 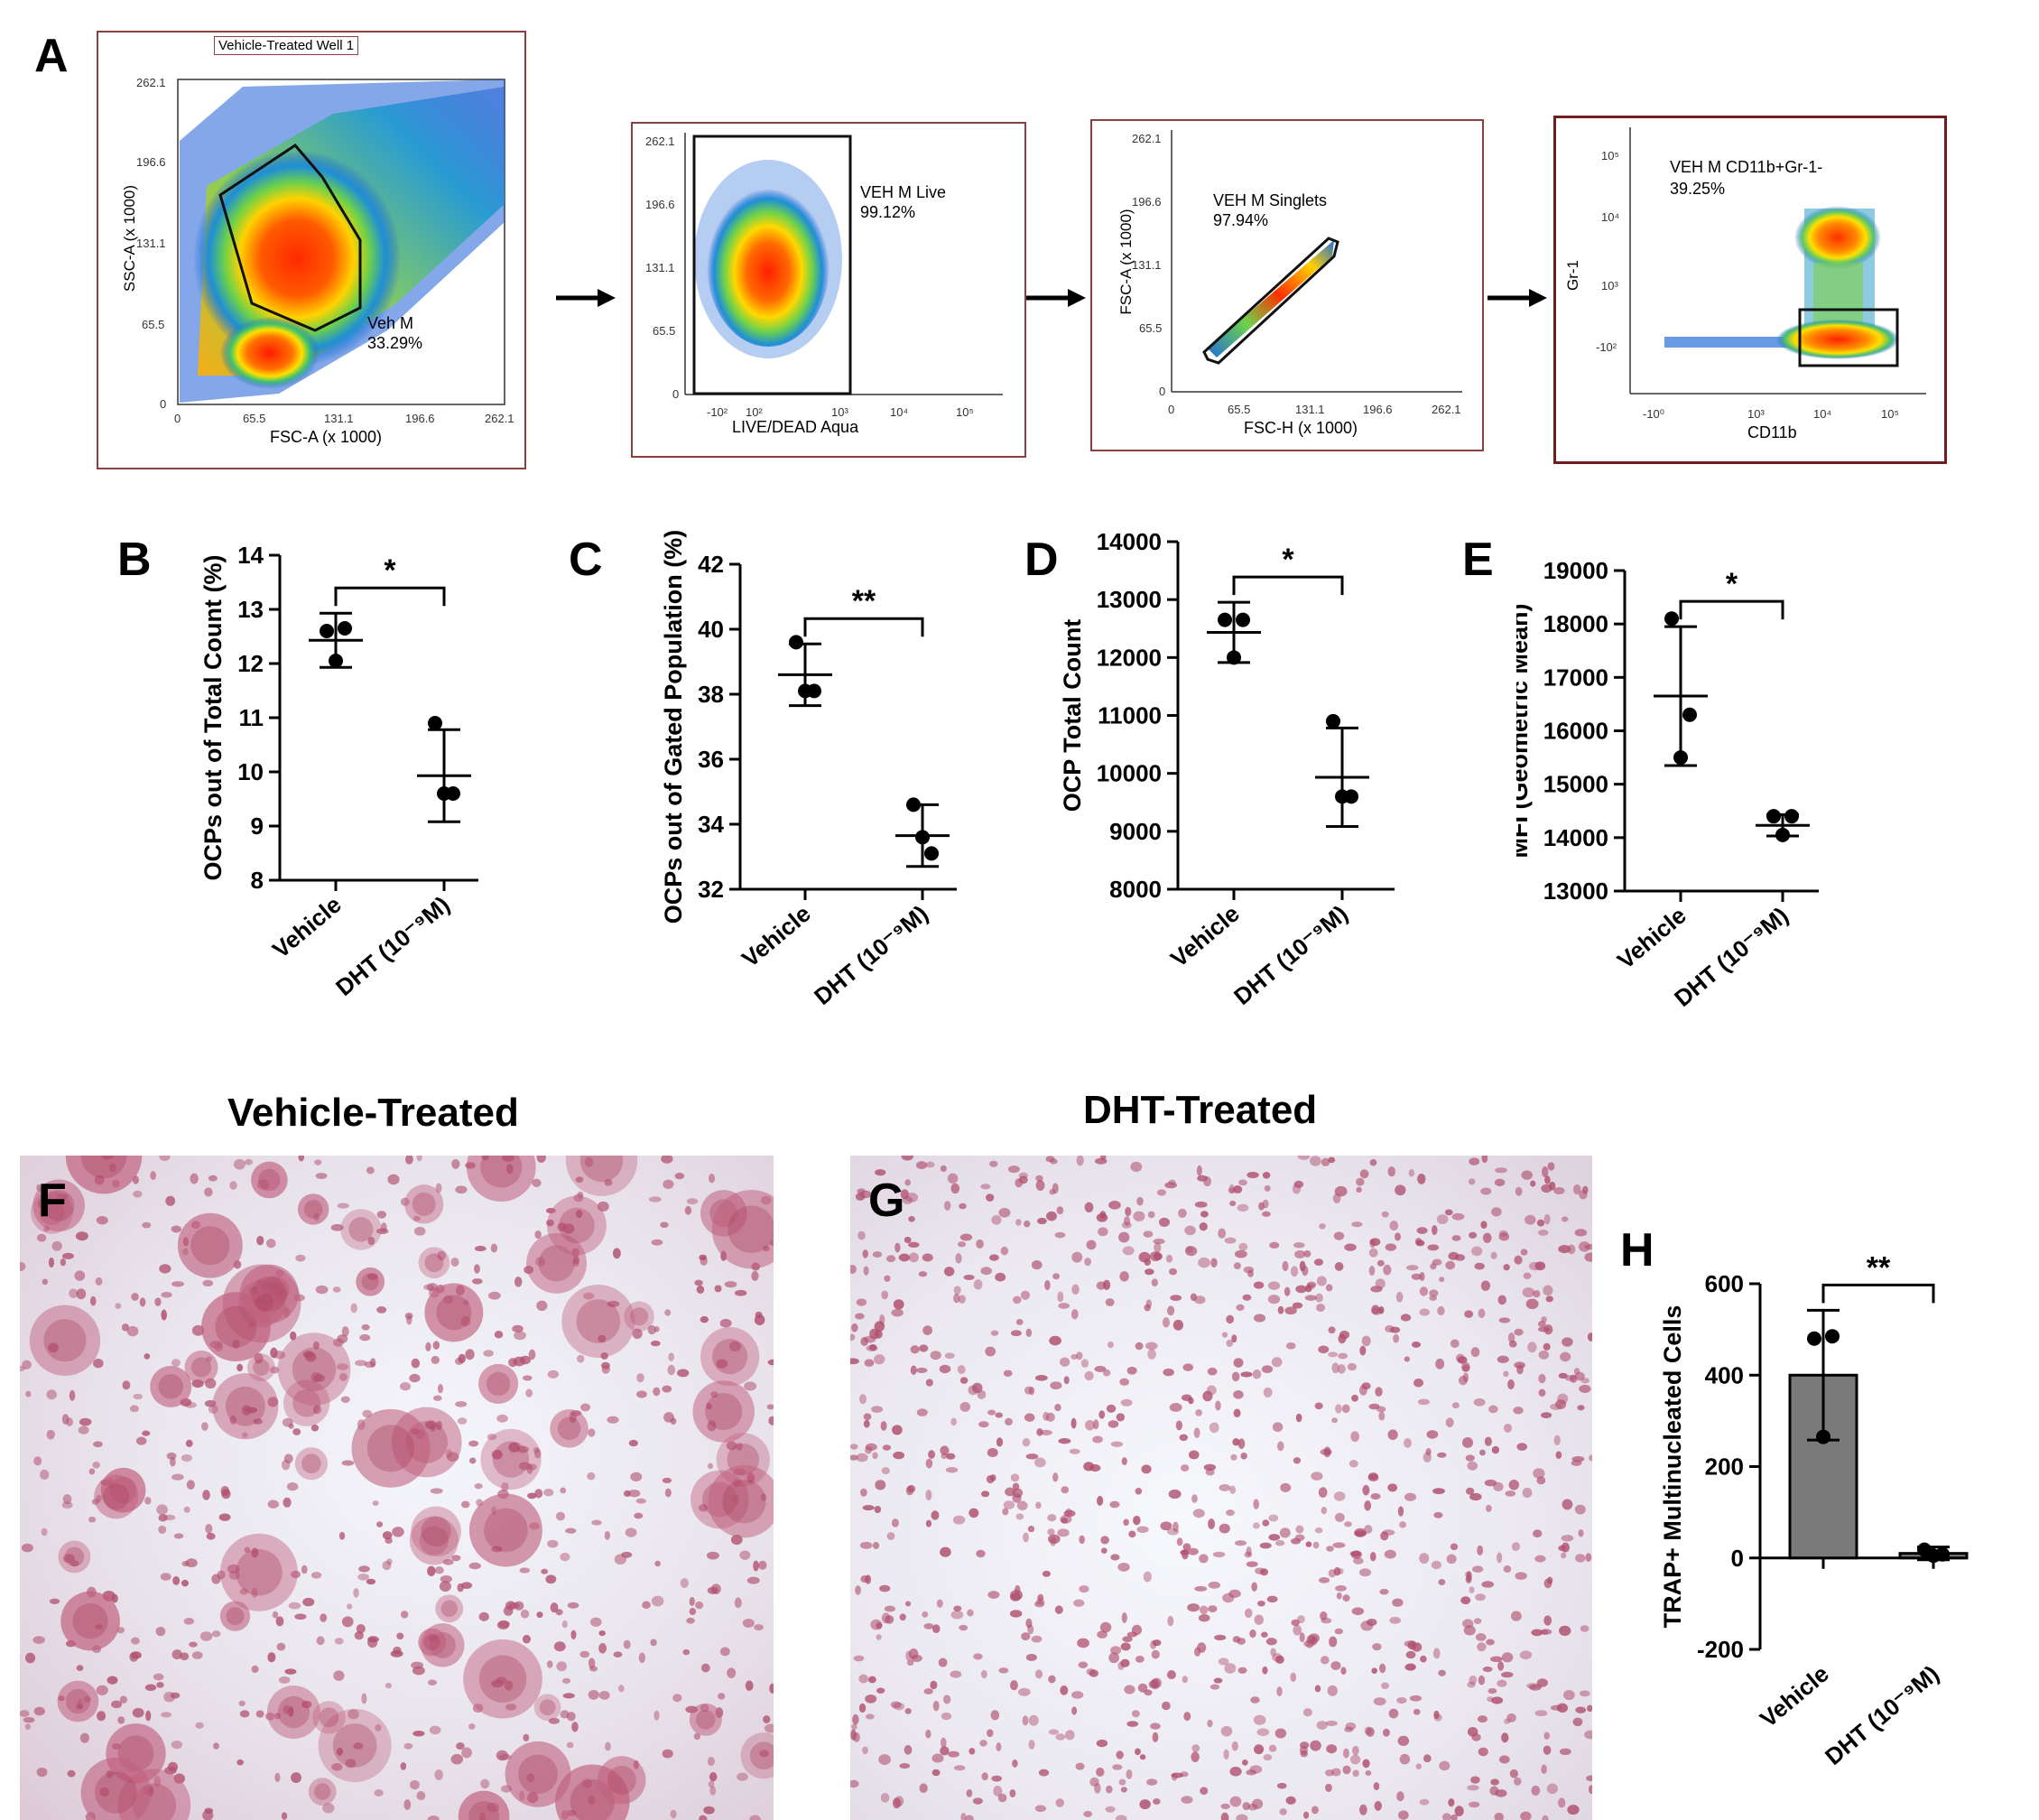 I want to click on flow-p3-xtick-2: 131.1, so click(x=1310, y=409).